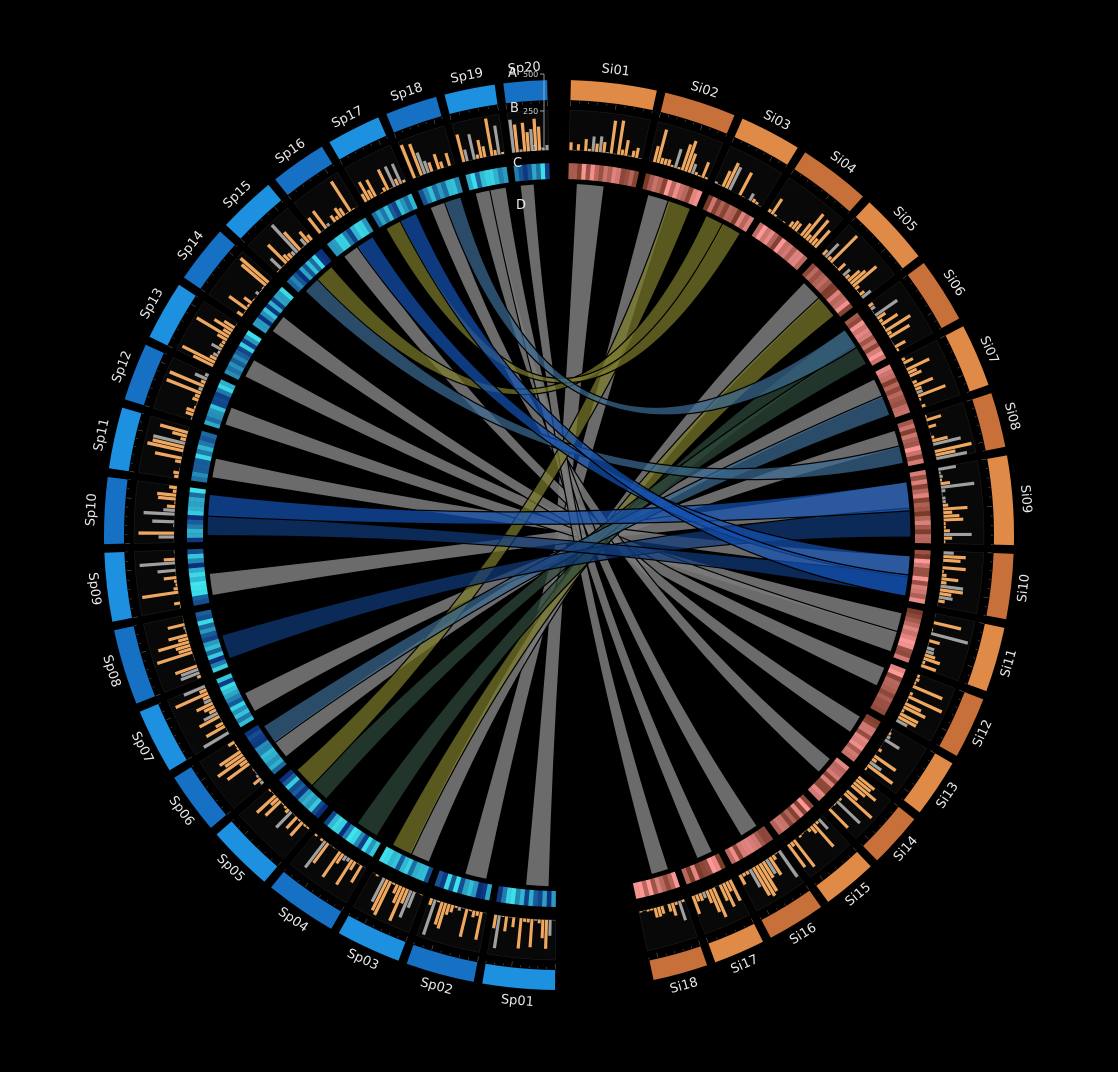 The height and width of the screenshot is (1072, 1118). I want to click on histogram-bg-si11, so click(948, 647).